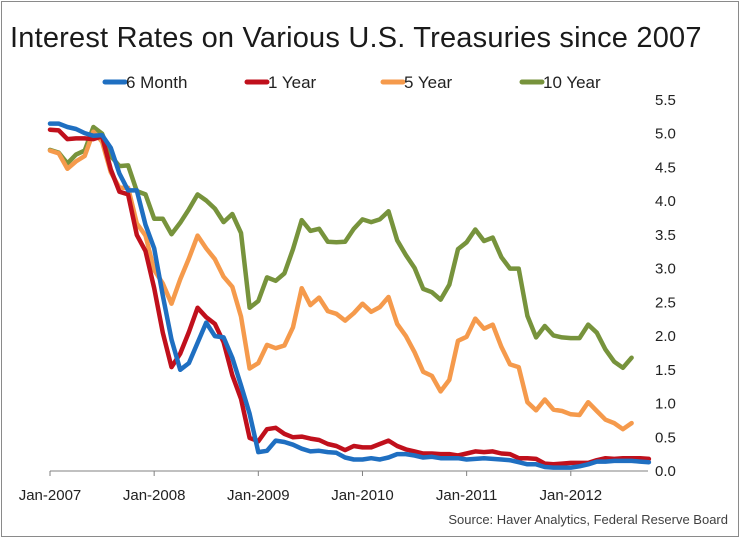 The image size is (742, 540). What do you see at coordinates (292, 82) in the screenshot?
I see `legend-label-1-year: 1 Year` at bounding box center [292, 82].